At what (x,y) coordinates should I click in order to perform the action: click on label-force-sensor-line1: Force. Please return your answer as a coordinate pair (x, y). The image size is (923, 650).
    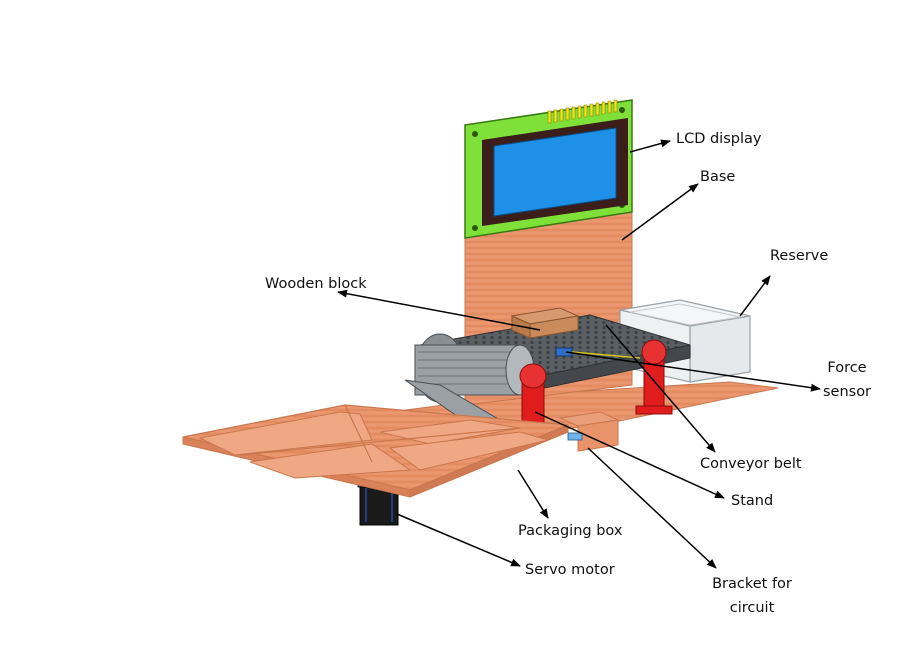
    Looking at the image, I should click on (847, 368).